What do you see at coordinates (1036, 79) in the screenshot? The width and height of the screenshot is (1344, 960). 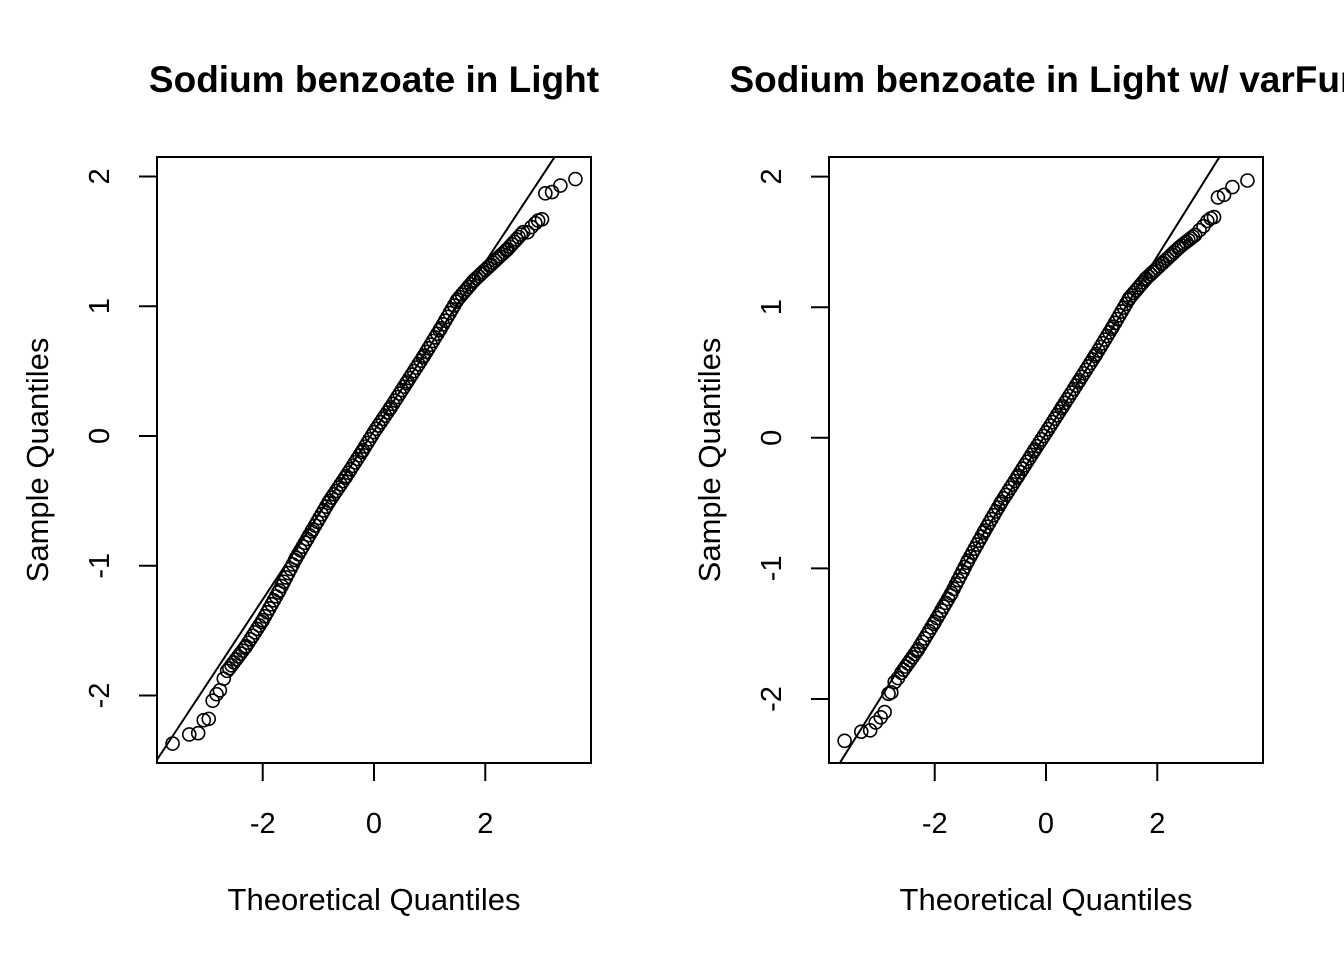 I see `chart-title: Sodium benzoate in Light w/ varFun` at bounding box center [1036, 79].